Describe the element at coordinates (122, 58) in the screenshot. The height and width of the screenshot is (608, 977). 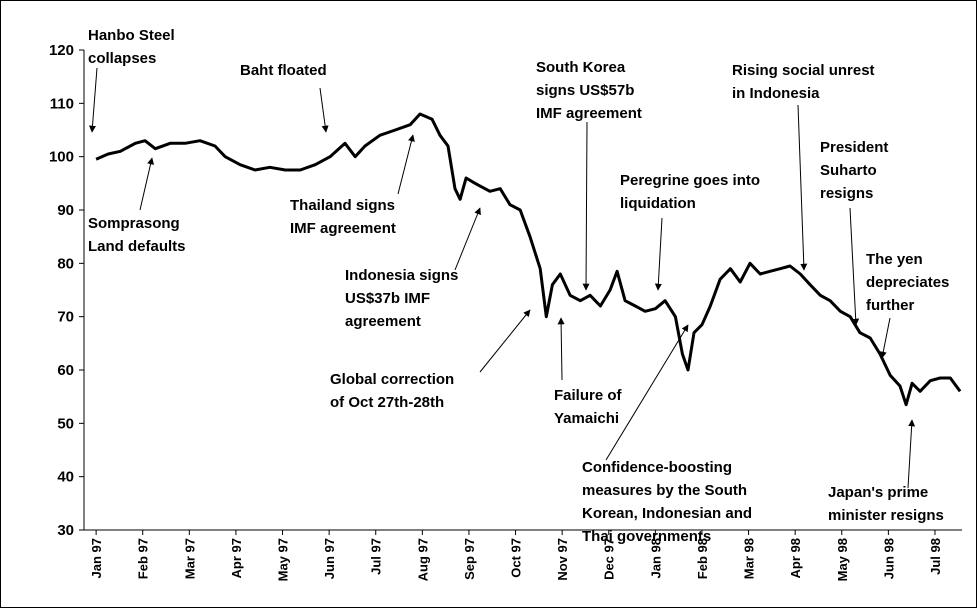
I see `annotation: collapses` at that location.